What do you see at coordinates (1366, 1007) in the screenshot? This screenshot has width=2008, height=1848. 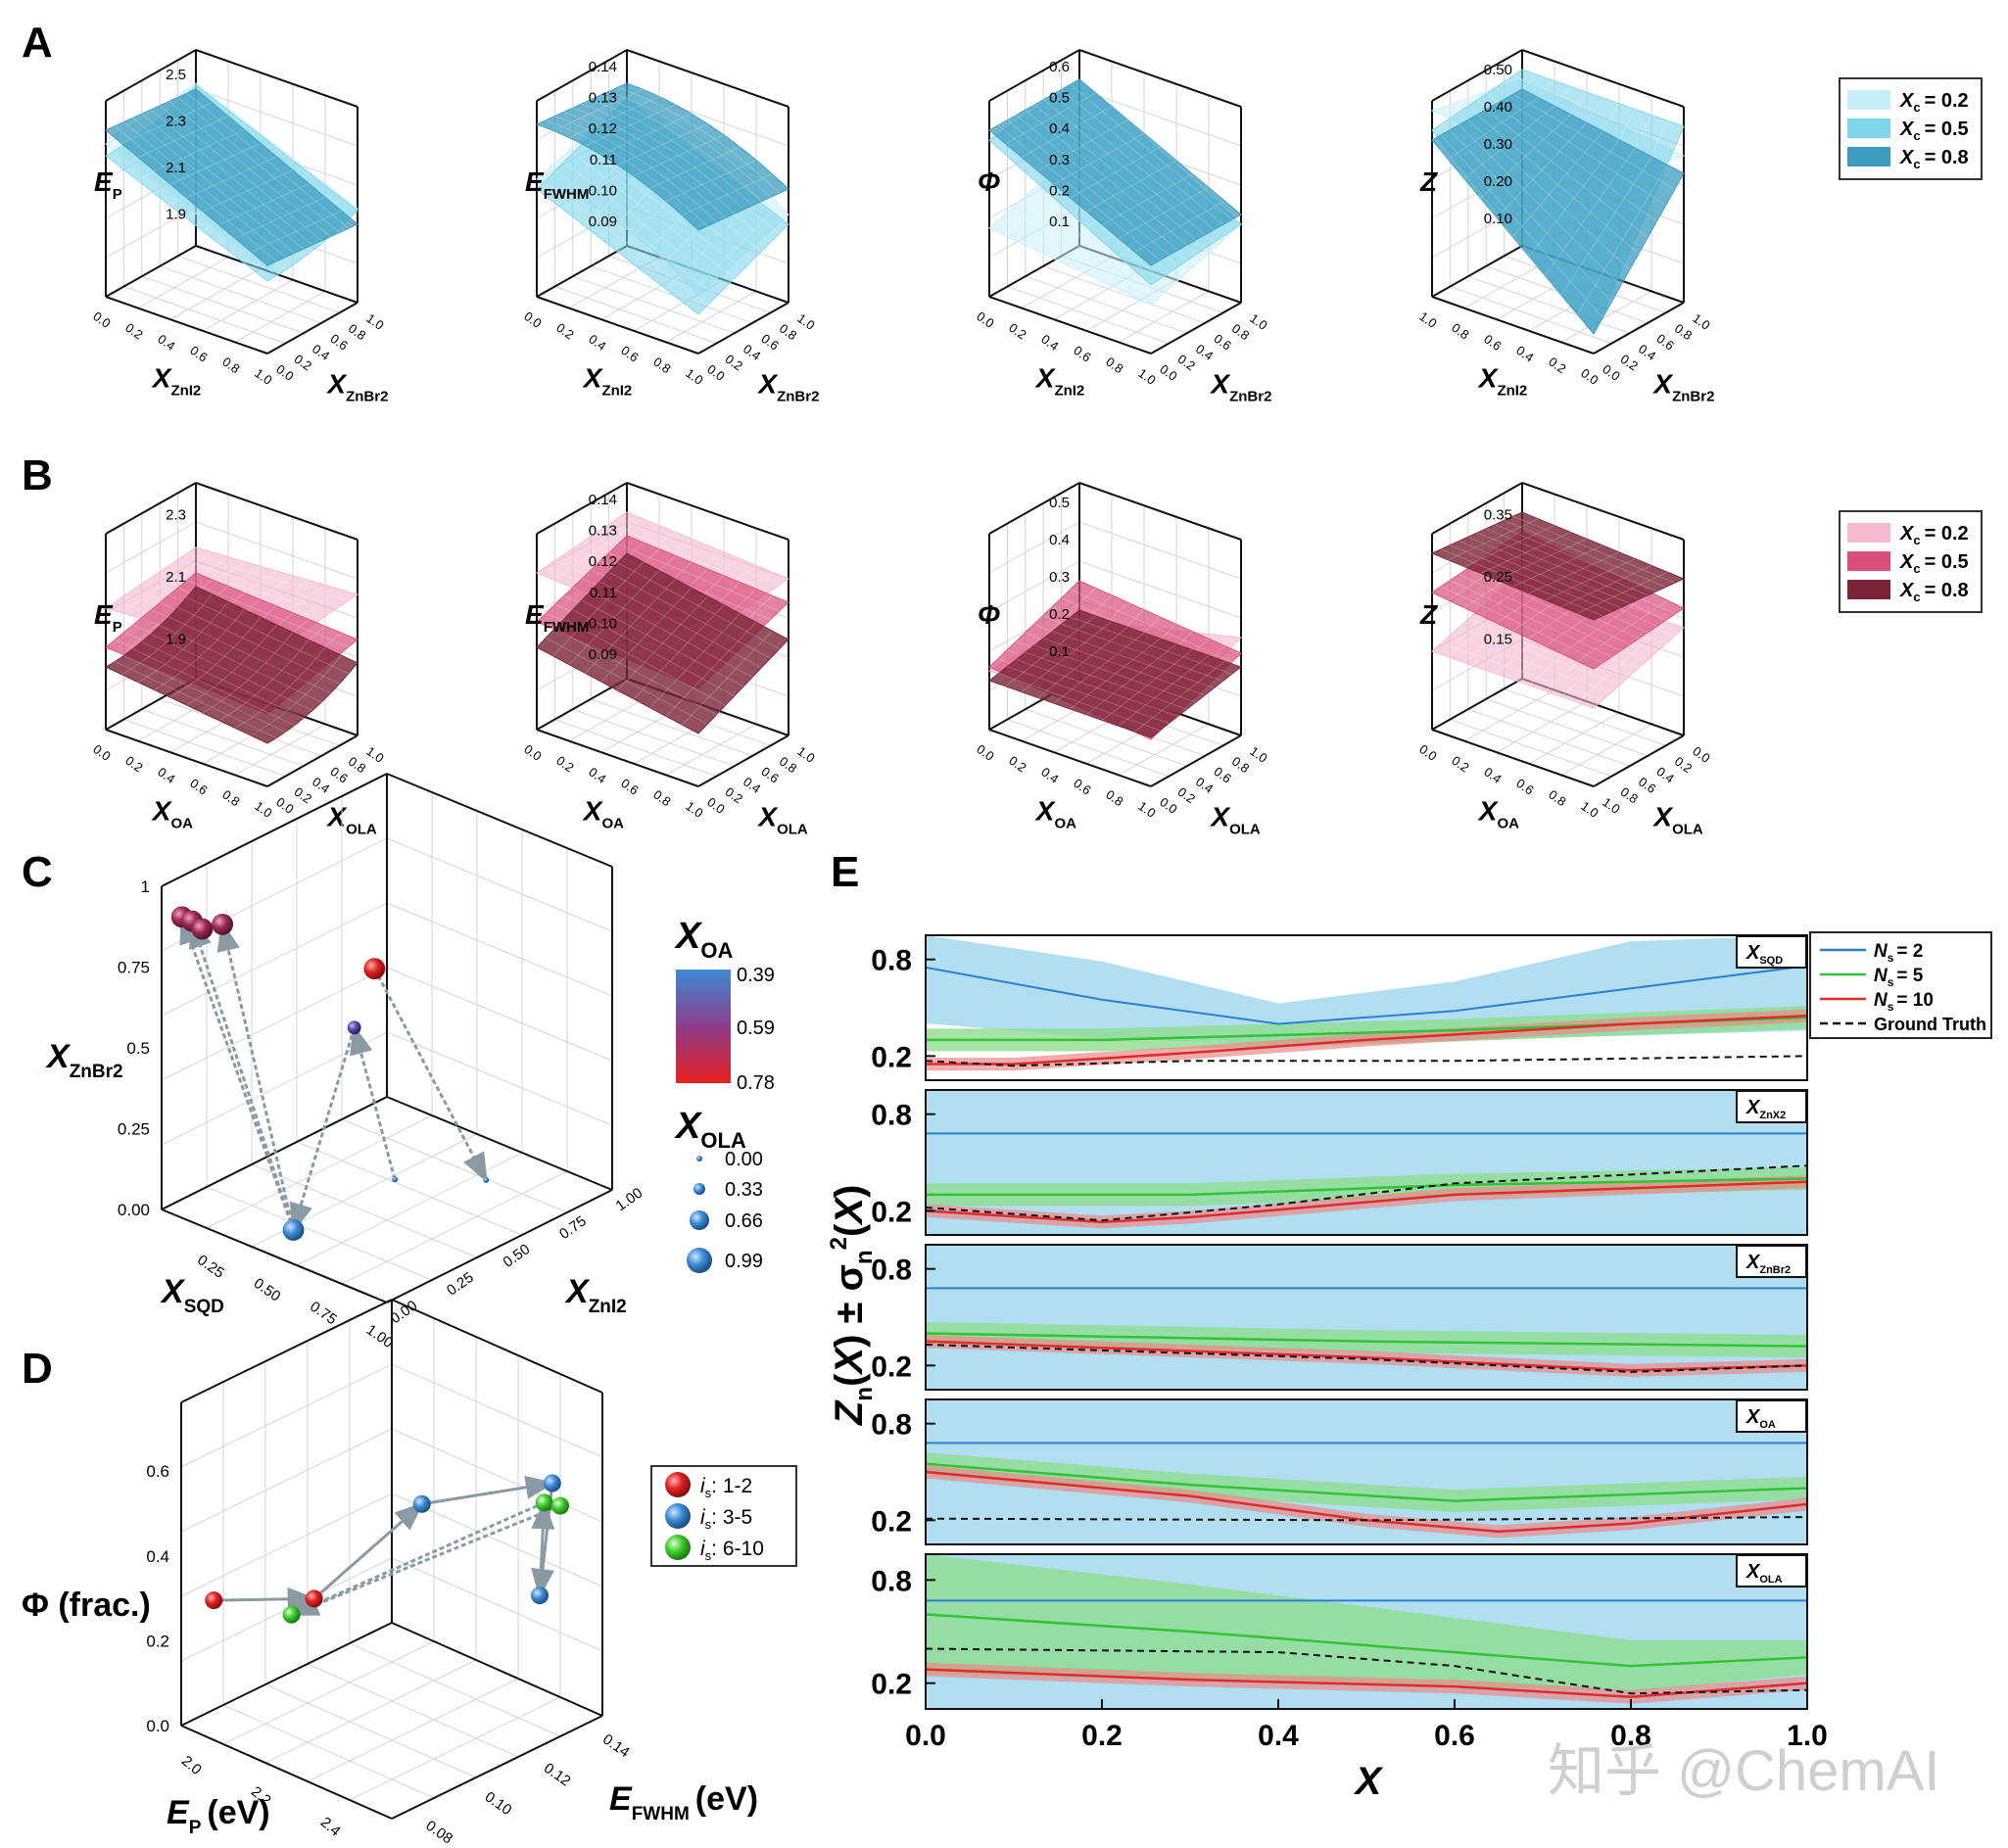 I see `panel-e-row-border` at bounding box center [1366, 1007].